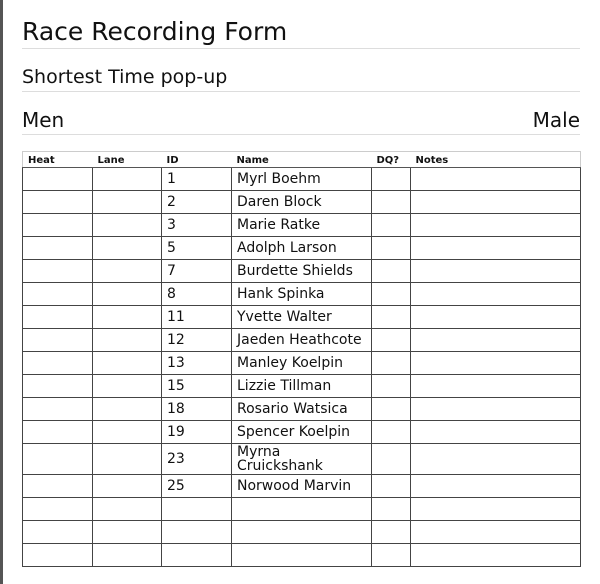 Image resolution: width=600 pixels, height=584 pixels. Describe the element at coordinates (196, 459) in the screenshot. I see `cell-id: 23` at that location.